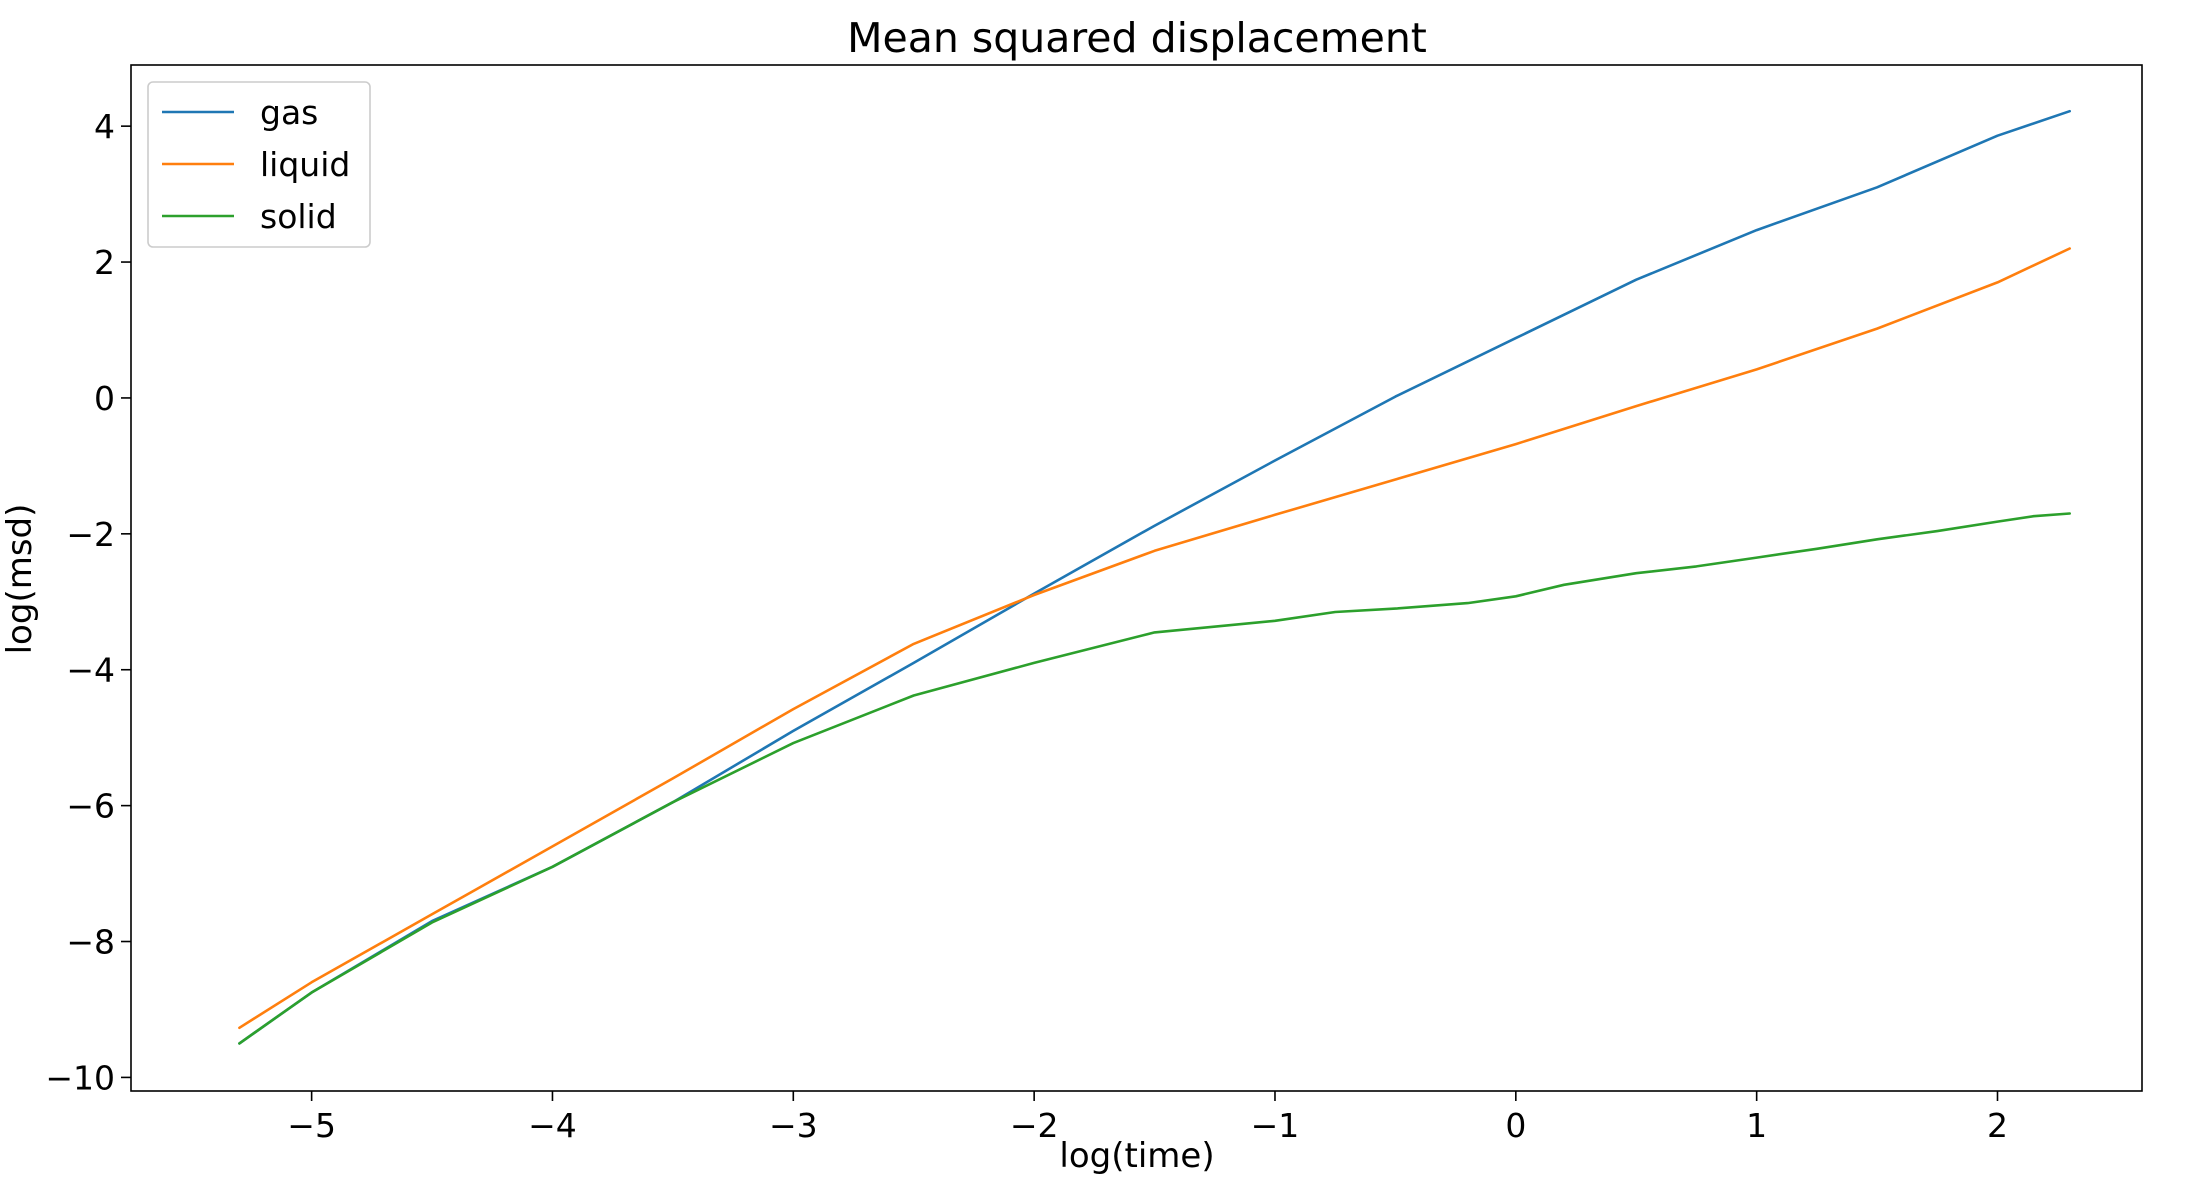  Describe the element at coordinates (552, 1125) in the screenshot. I see `x-tick-label: −4` at that location.